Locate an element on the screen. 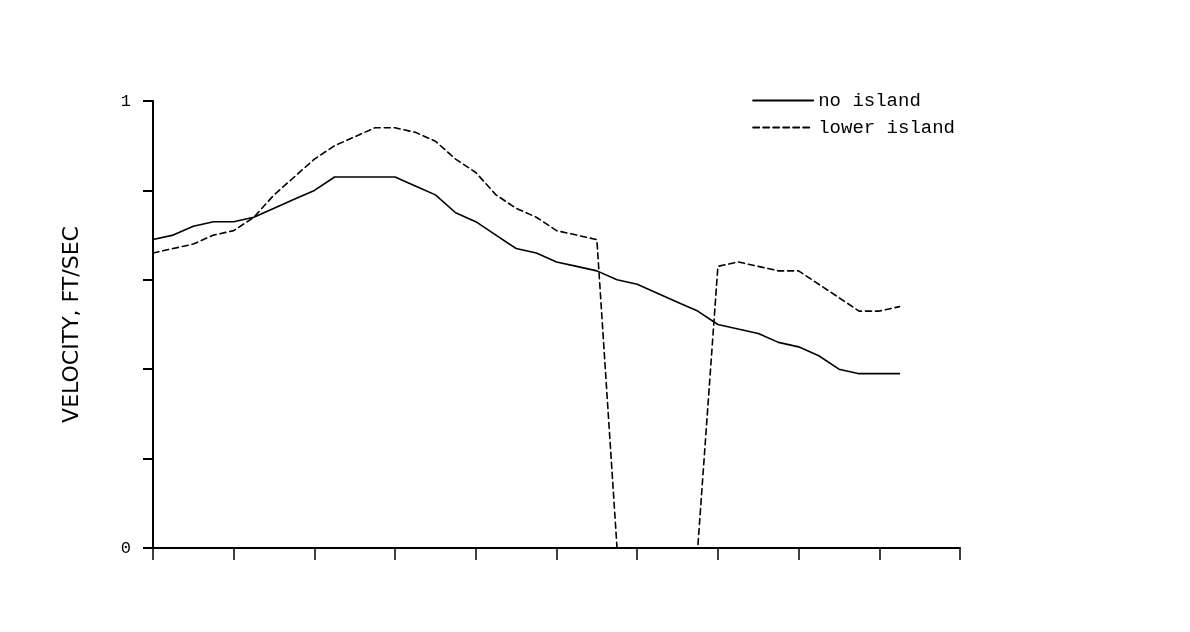 This screenshot has width=1190, height=632. y-axis-title: VELOCITY, FT/SEC is located at coordinates (70, 324).